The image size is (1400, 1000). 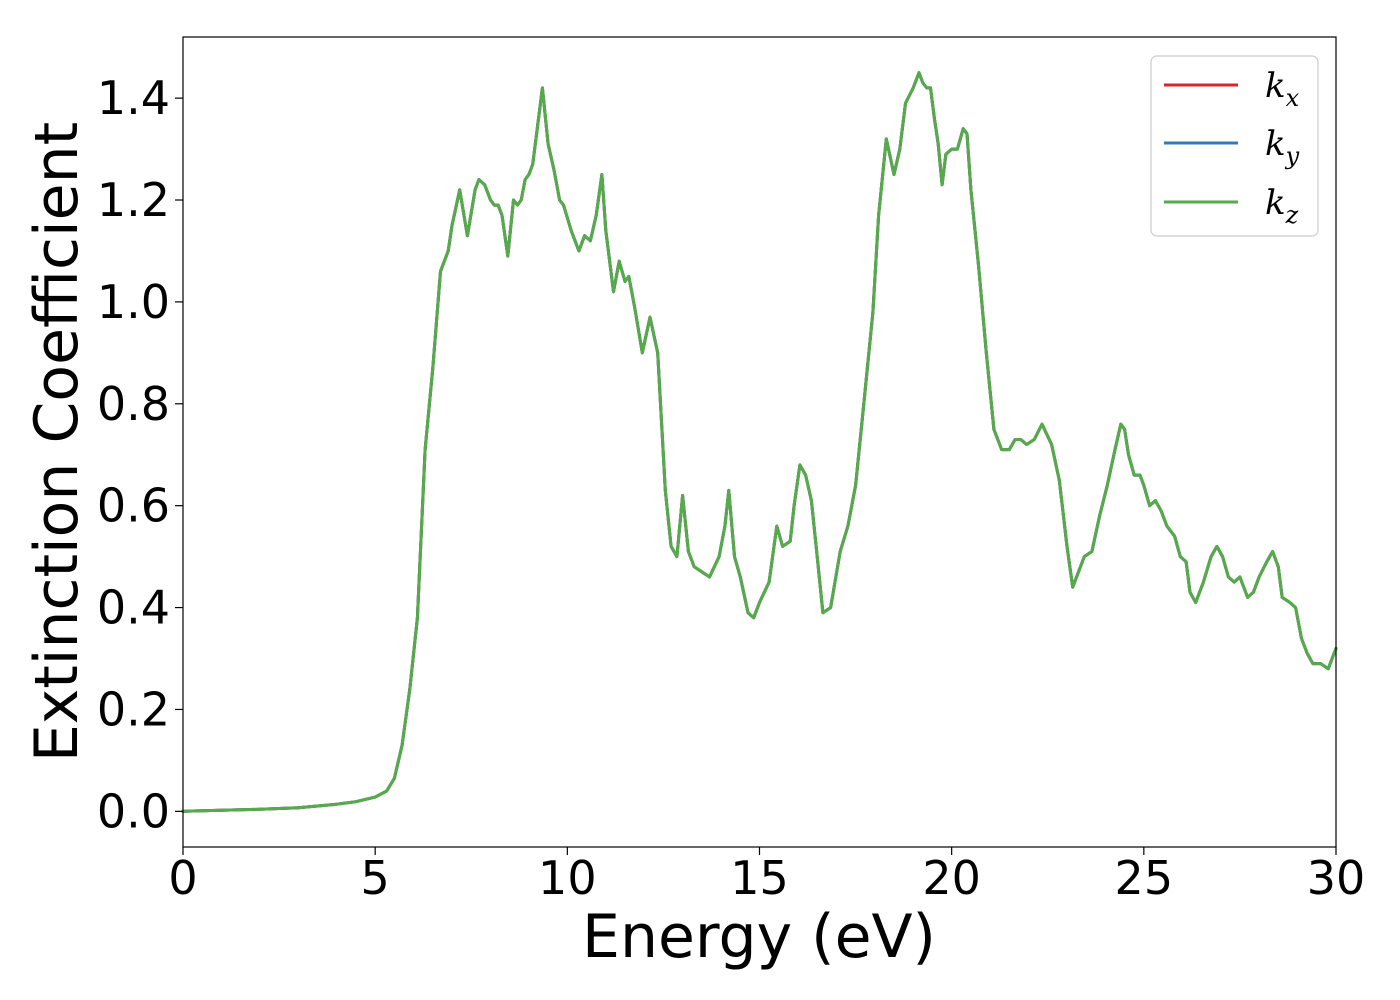 What do you see at coordinates (1336, 878) in the screenshot?
I see `x-tick-label: 30` at bounding box center [1336, 878].